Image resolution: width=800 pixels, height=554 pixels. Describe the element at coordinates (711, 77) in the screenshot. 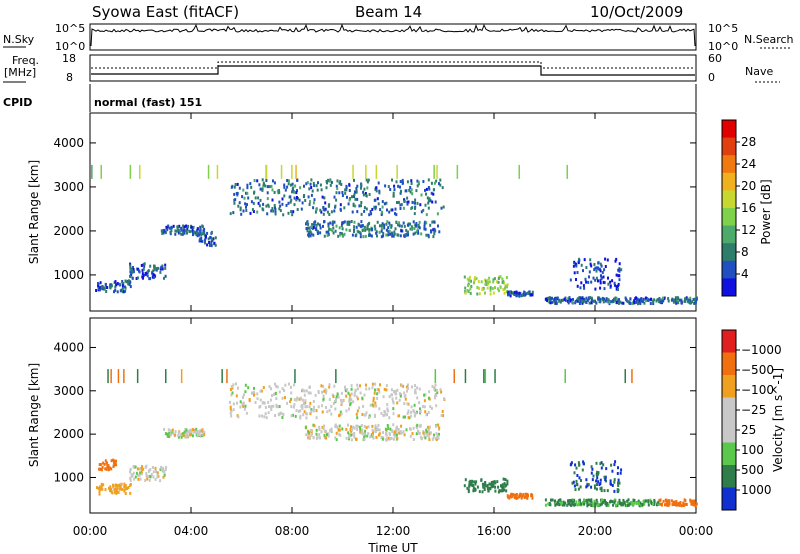

I see `nave-tick-bottom: 0` at that location.